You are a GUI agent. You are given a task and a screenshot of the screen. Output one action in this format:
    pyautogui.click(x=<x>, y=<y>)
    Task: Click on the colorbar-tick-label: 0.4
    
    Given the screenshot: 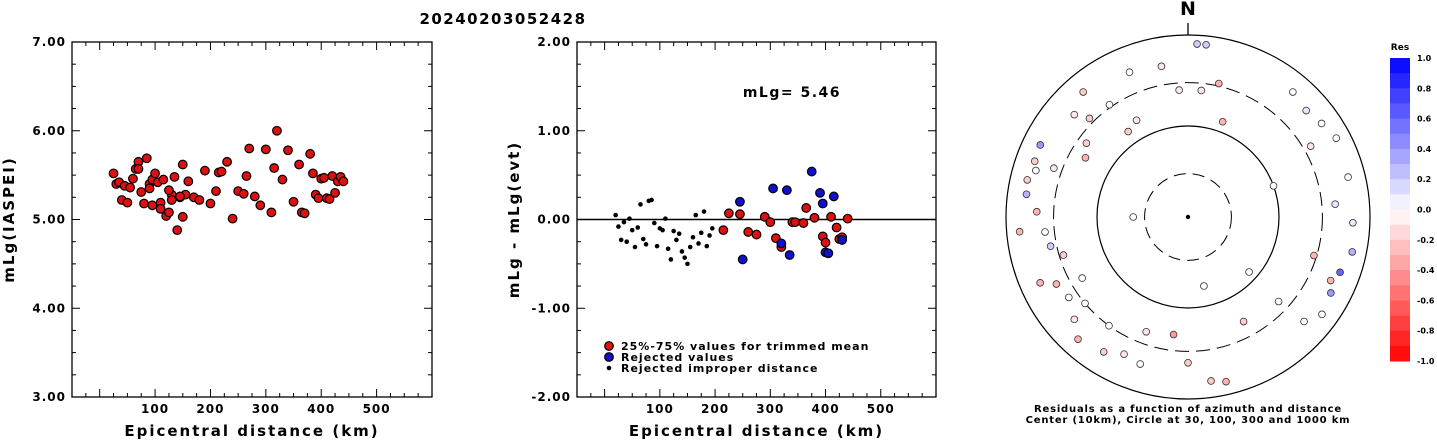 What is the action you would take?
    pyautogui.click(x=1424, y=149)
    